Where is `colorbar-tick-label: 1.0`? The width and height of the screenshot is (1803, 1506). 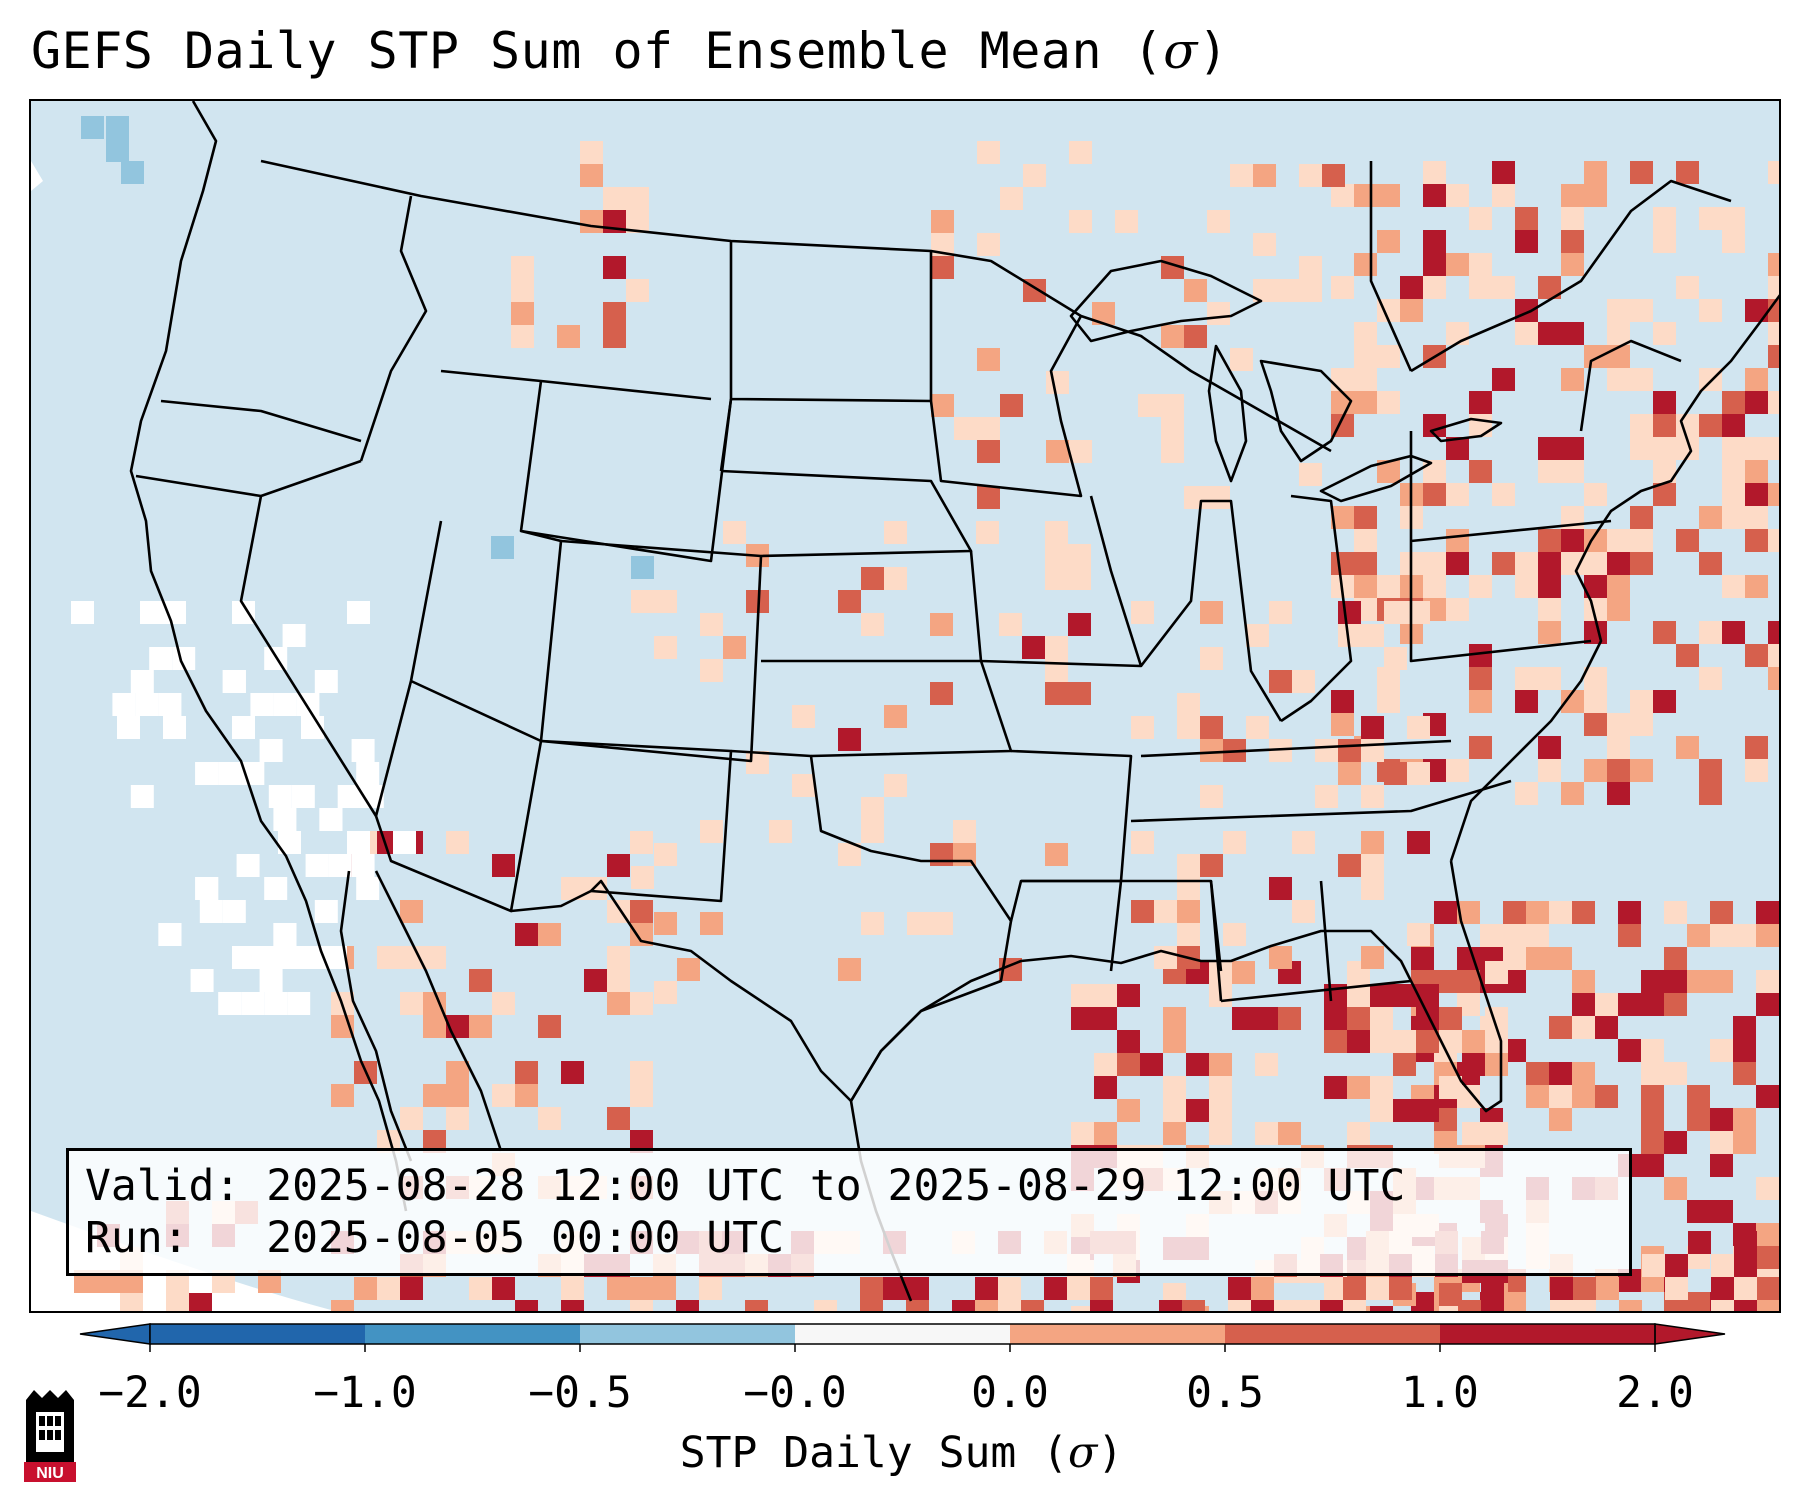 colorbar-tick-label: 1.0 is located at coordinates (1440, 1393).